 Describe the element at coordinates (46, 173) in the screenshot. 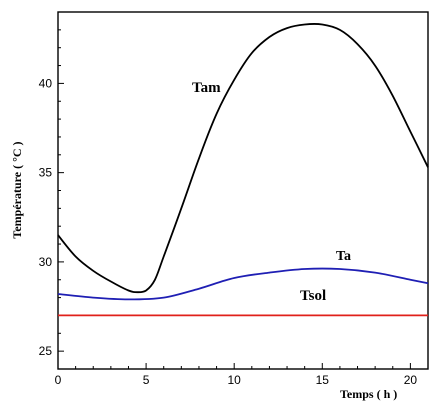

I see `y-tick-label: 35` at that location.